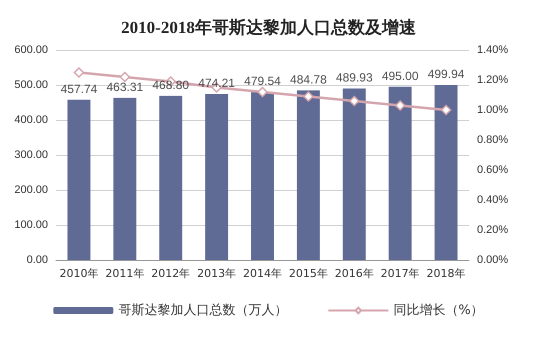  Describe the element at coordinates (492, 200) in the screenshot. I see `y2-tick-label: 0.40%` at that location.